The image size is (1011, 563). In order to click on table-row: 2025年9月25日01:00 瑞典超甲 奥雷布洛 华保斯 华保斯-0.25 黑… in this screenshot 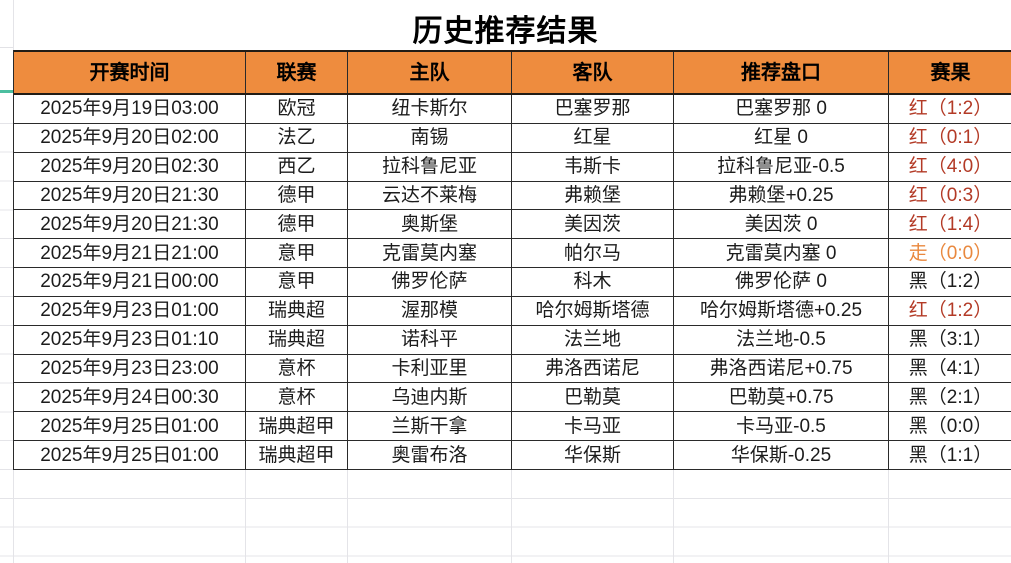, I will do `click(512, 455)`.